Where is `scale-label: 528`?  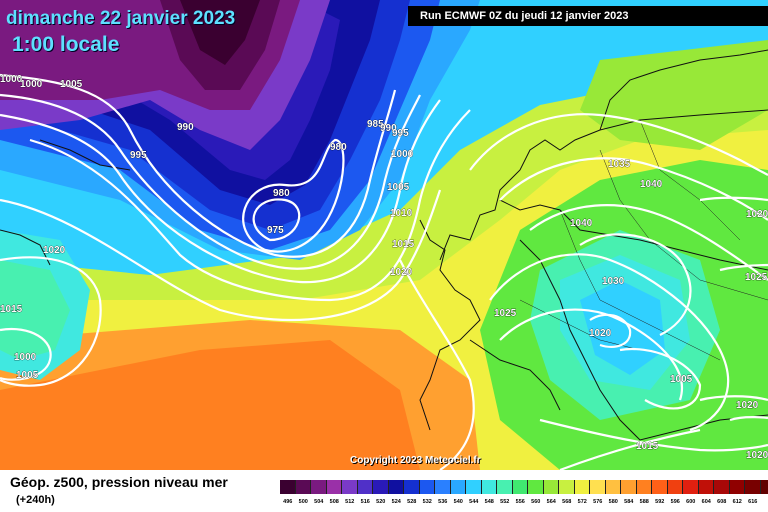
scale-label: 528 is located at coordinates (412, 502).